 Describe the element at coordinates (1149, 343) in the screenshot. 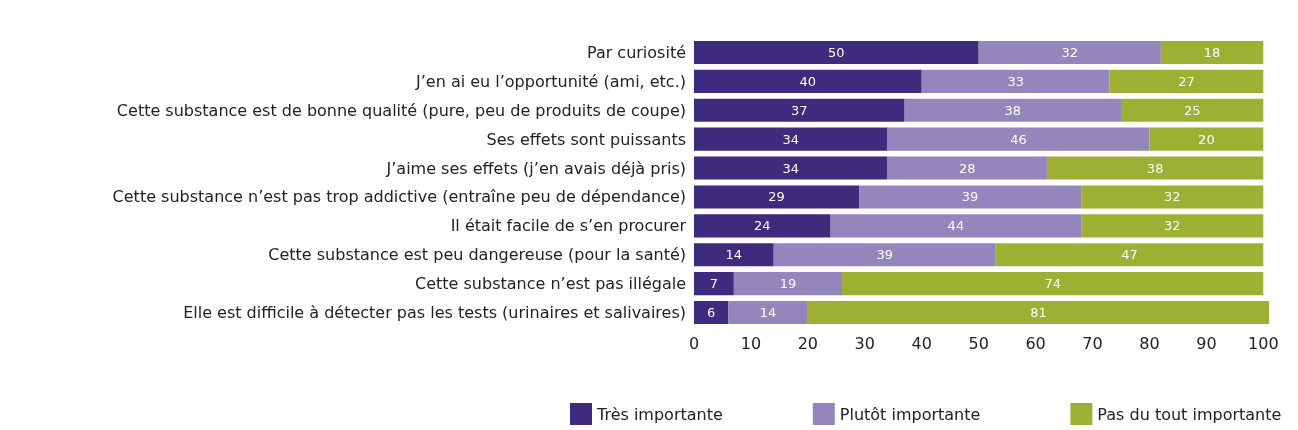

I see `x-tick-label: 80` at that location.